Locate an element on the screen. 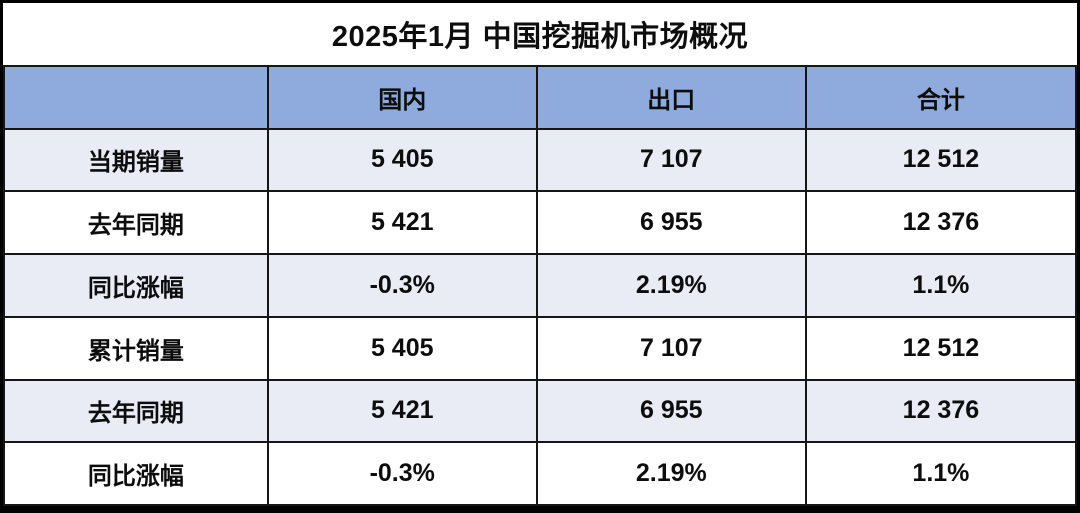 Image resolution: width=1080 pixels, height=513 pixels. table-row-yoy-change-cumulative: 同比涨幅 -0.3% 2.19% 1.1% is located at coordinates (540, 473).